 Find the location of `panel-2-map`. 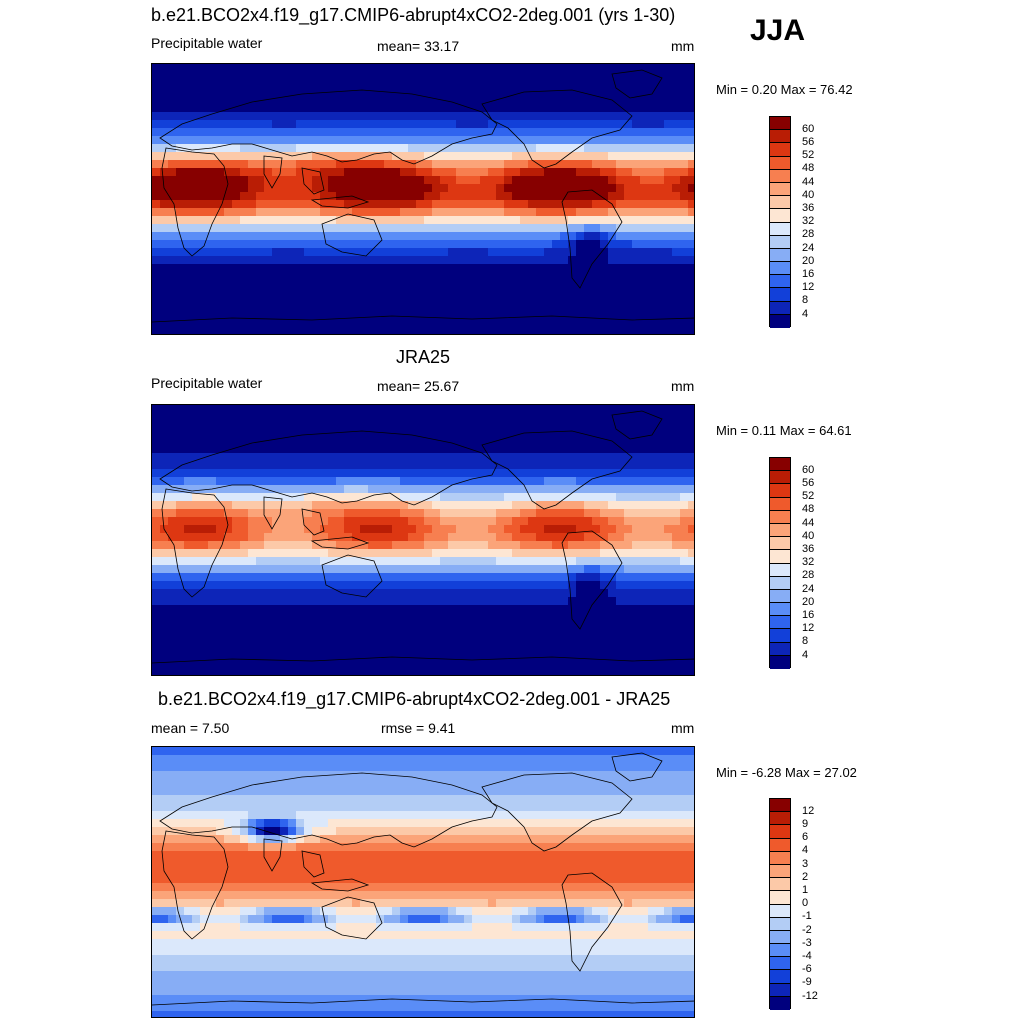

panel-2-map is located at coordinates (423, 540).